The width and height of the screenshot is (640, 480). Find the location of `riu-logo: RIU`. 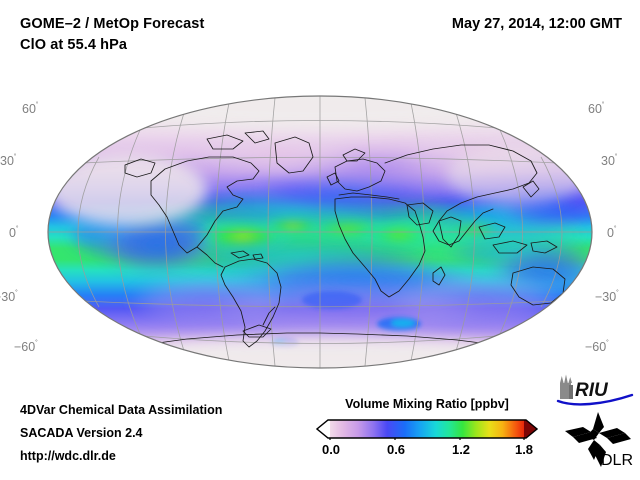

riu-logo: RIU is located at coordinates (595, 390).